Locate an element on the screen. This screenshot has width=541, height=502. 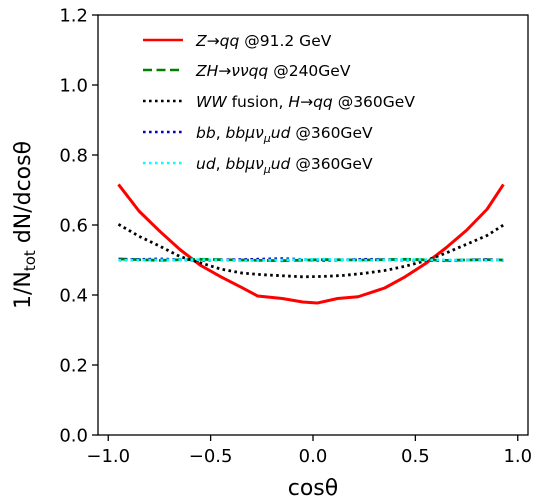
legend-label-2-mid: fusion, is located at coordinates (258, 102).